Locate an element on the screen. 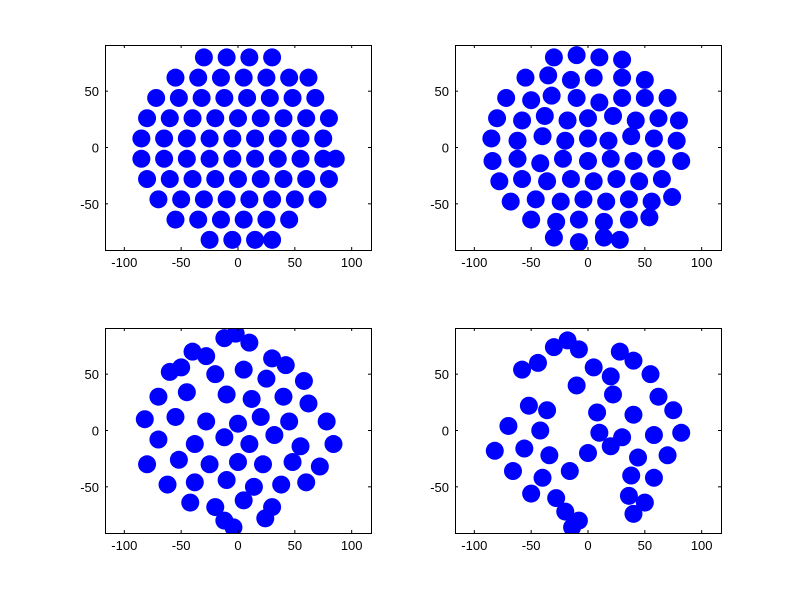 The width and height of the screenshot is (800, 600). x-tick-label: -100 is located at coordinates (474, 545).